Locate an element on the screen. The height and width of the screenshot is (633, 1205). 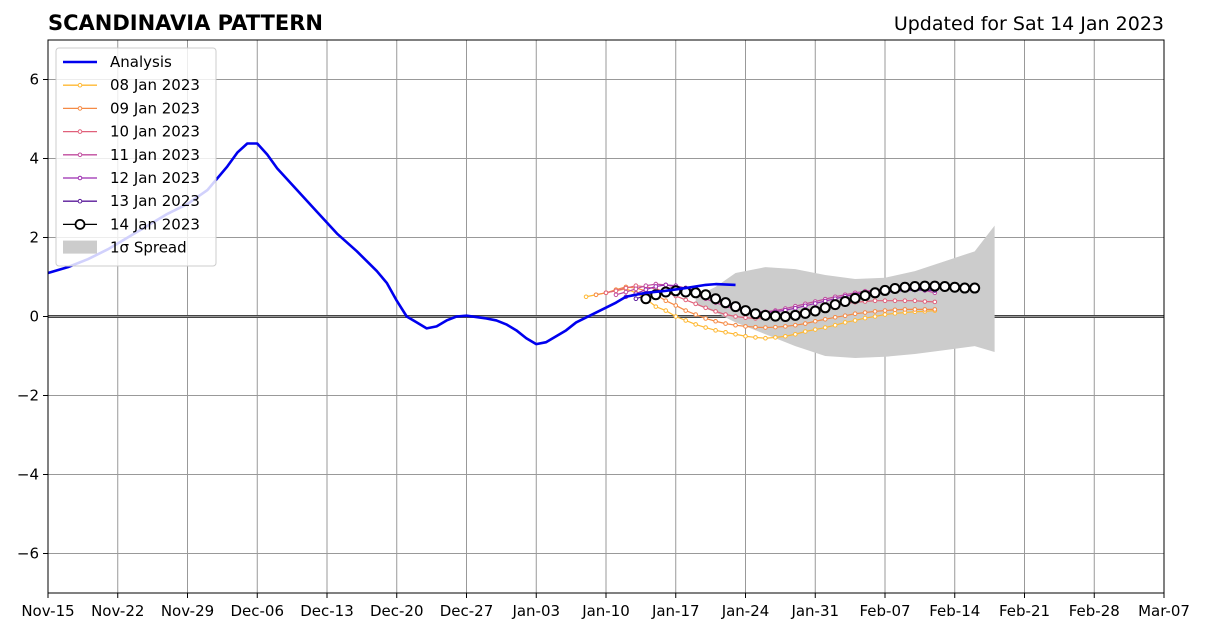
legend-item: Analysis is located at coordinates (117, 62).